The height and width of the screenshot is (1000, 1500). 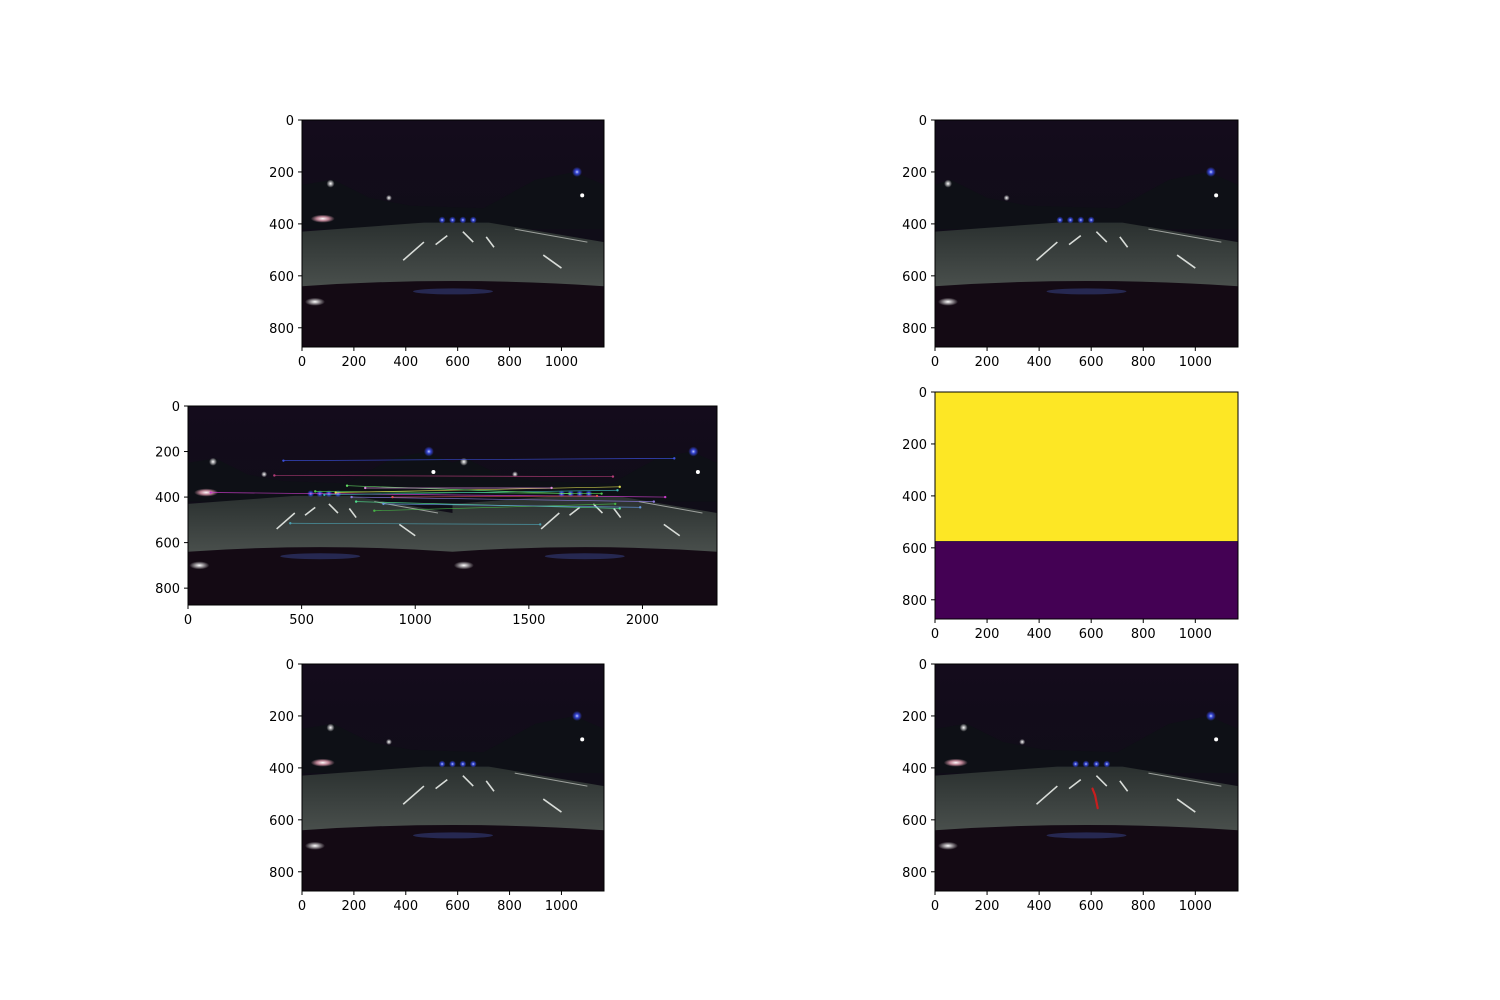 What do you see at coordinates (331, 728) in the screenshot?
I see `bottom-left-street-light` at bounding box center [331, 728].